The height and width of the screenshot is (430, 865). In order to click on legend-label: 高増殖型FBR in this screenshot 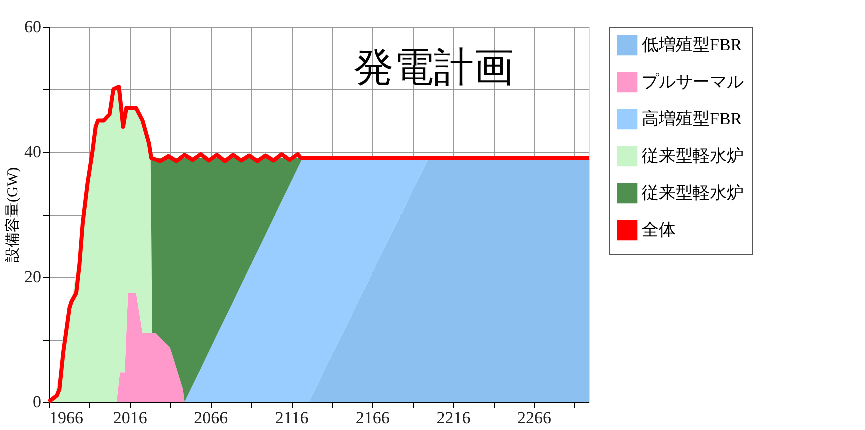, I will do `click(692, 119)`.